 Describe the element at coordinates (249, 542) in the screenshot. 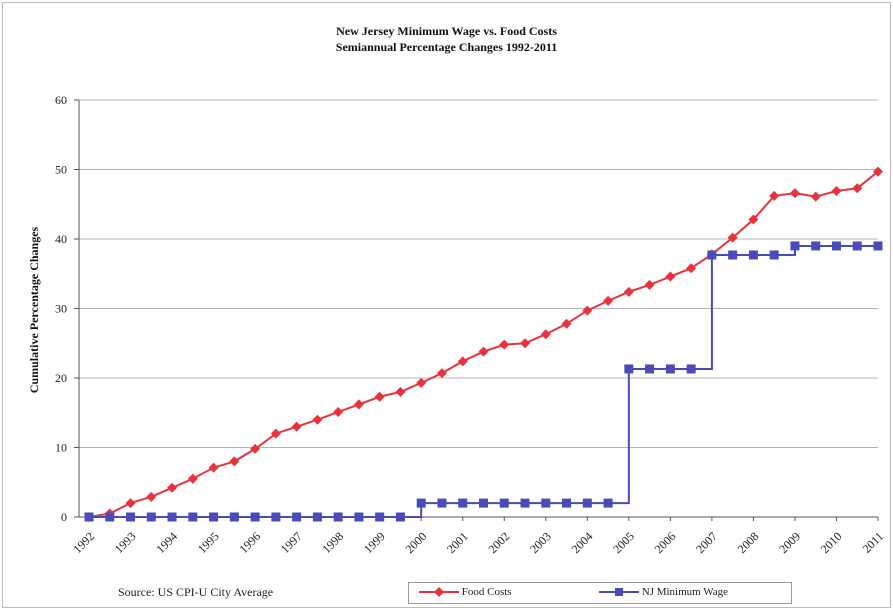

I see `x-tick-label: 1996` at that location.